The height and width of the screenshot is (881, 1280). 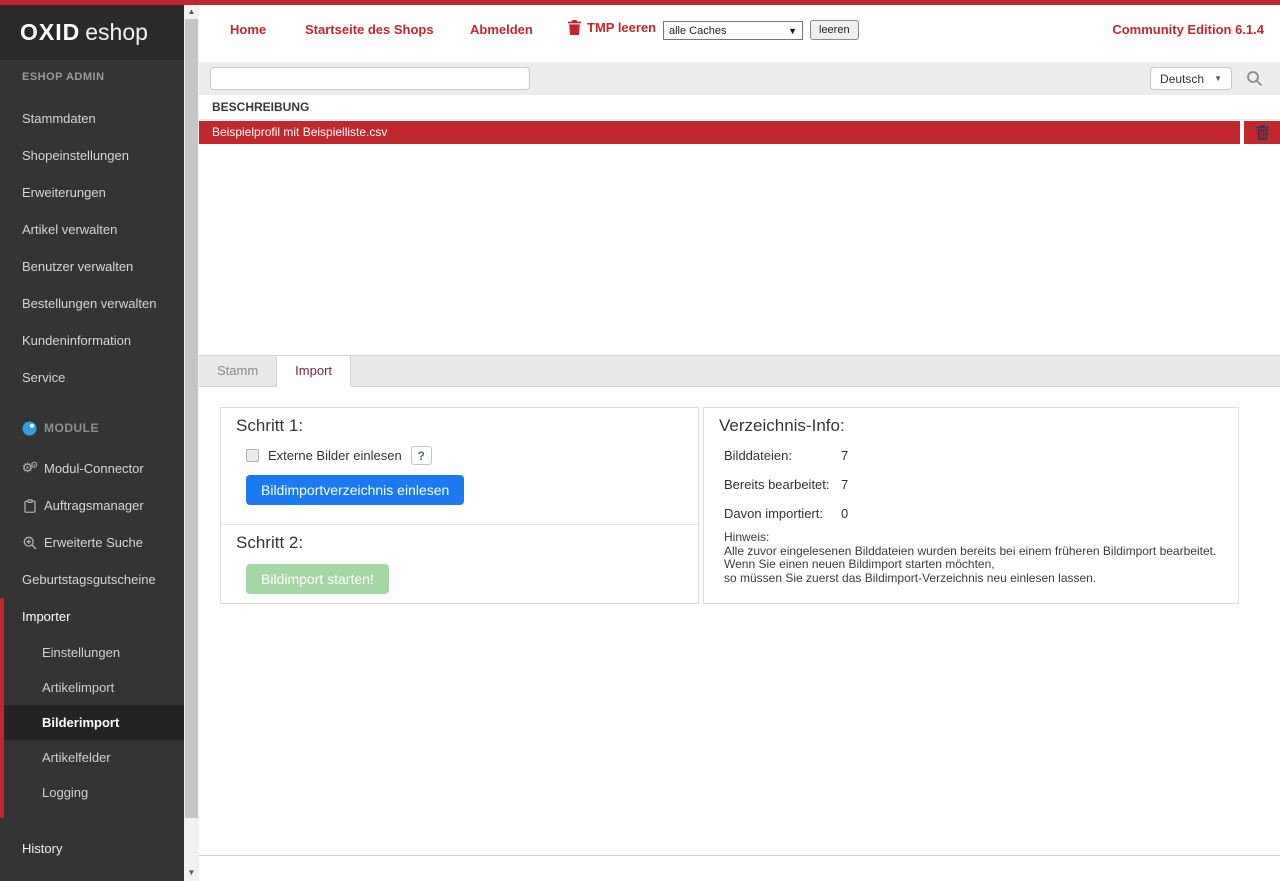 What do you see at coordinates (1188, 29) in the screenshot?
I see `edition-label: Community Edition 6.1.4` at bounding box center [1188, 29].